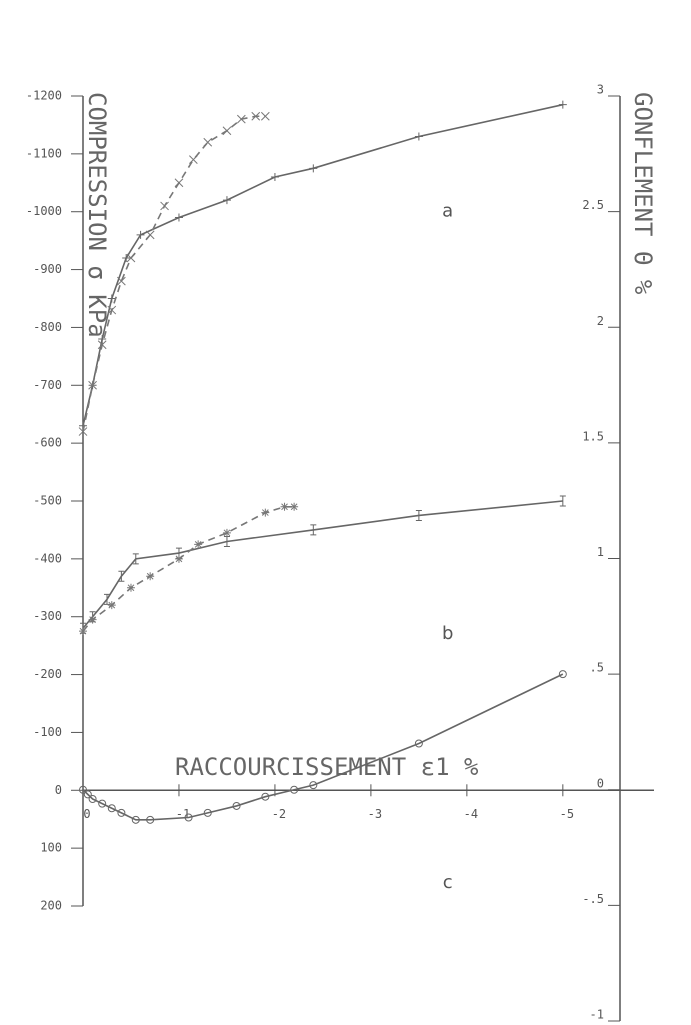 This screenshot has height=1025, width=691. What do you see at coordinates (47, 616) in the screenshot?
I see `y-tick-label: -300` at bounding box center [47, 616].